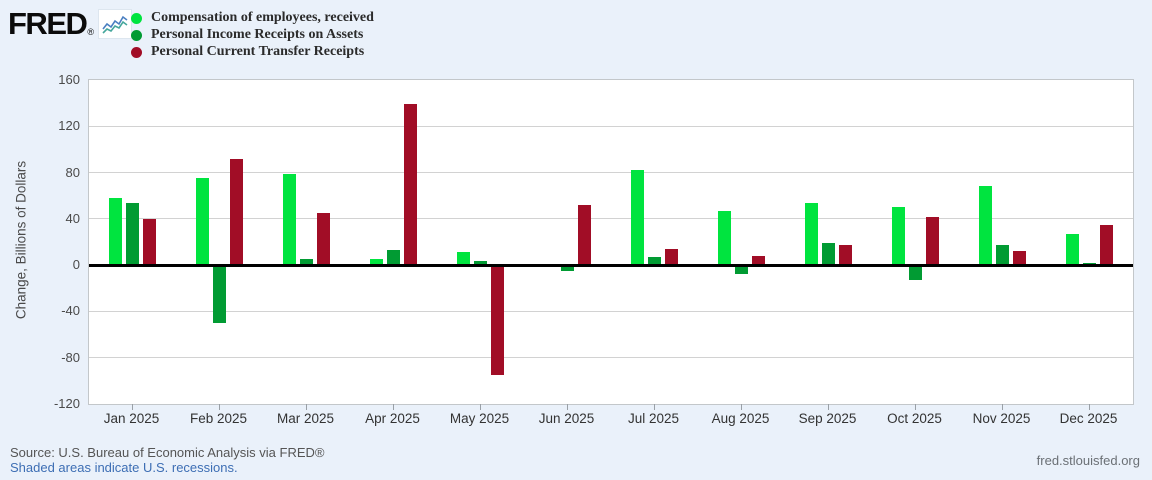 The image size is (1152, 480). I want to click on legend-item: Personal Current Transfer Receipts, so click(252, 52).